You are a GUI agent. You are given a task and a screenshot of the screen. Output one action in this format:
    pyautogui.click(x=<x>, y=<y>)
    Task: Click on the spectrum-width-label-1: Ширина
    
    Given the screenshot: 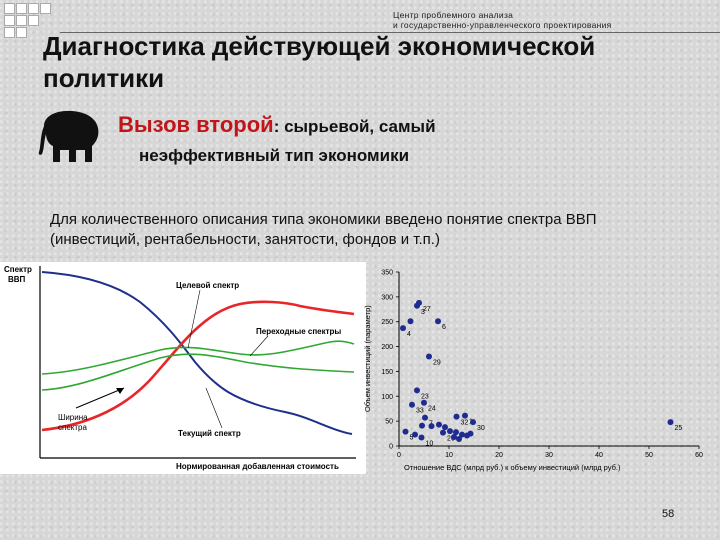 What is the action you would take?
    pyautogui.click(x=73, y=417)
    